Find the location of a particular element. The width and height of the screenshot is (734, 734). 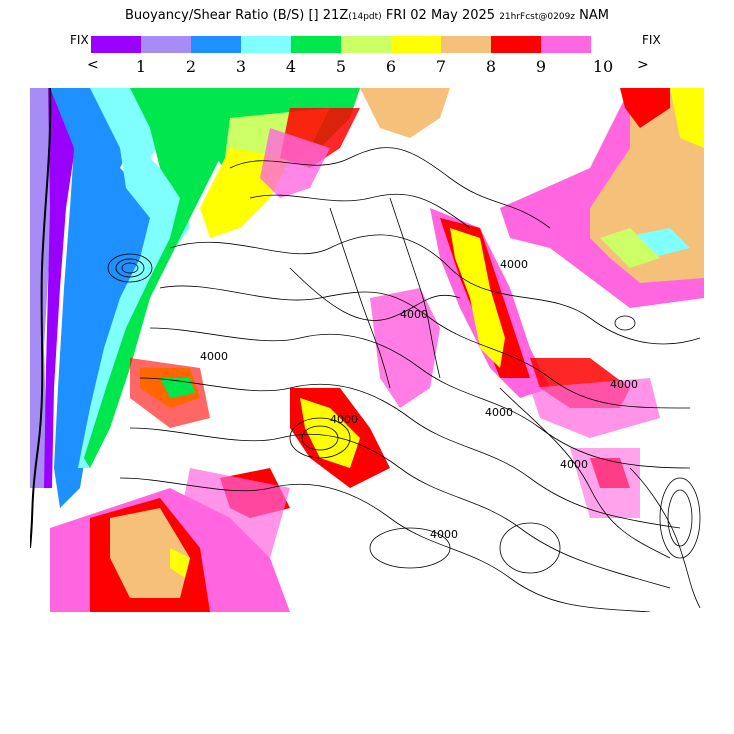

legend-tick-label: 2 is located at coordinates (191, 66).